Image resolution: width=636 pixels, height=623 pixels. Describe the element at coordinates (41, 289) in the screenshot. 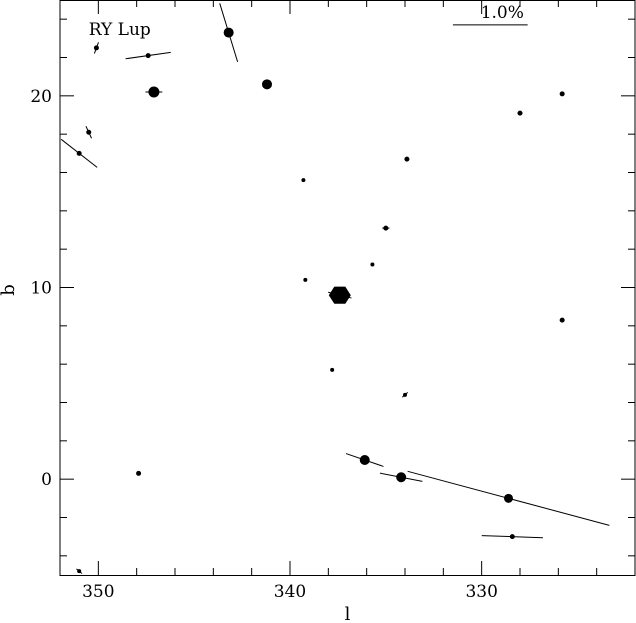

I see `y-tick-label: 10` at that location.